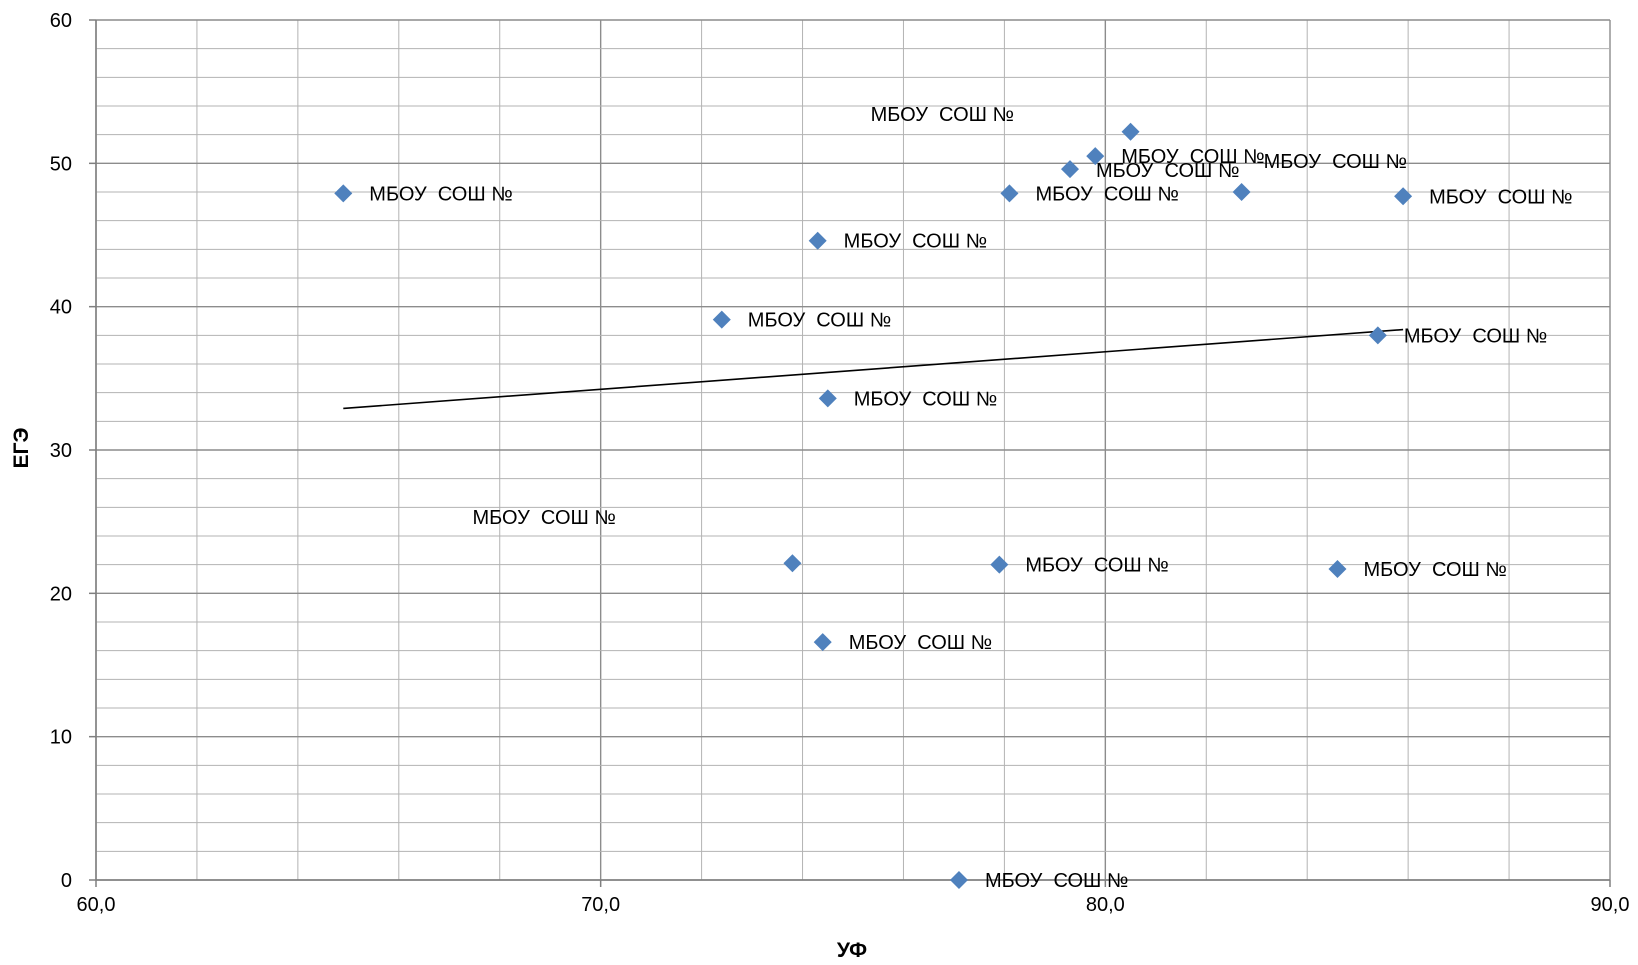  What do you see at coordinates (852, 950) in the screenshot?
I see `x-axis-title: УФ` at bounding box center [852, 950].